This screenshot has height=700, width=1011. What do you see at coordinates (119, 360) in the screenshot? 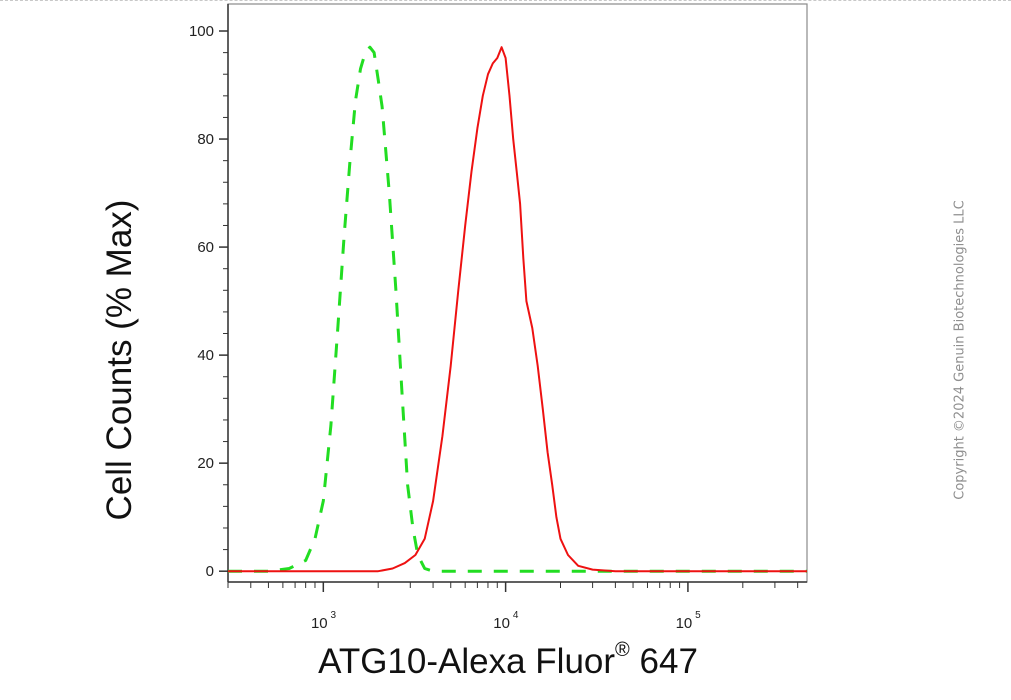
I see `y-axis-label: Cell Counts (% Max)` at bounding box center [119, 360].